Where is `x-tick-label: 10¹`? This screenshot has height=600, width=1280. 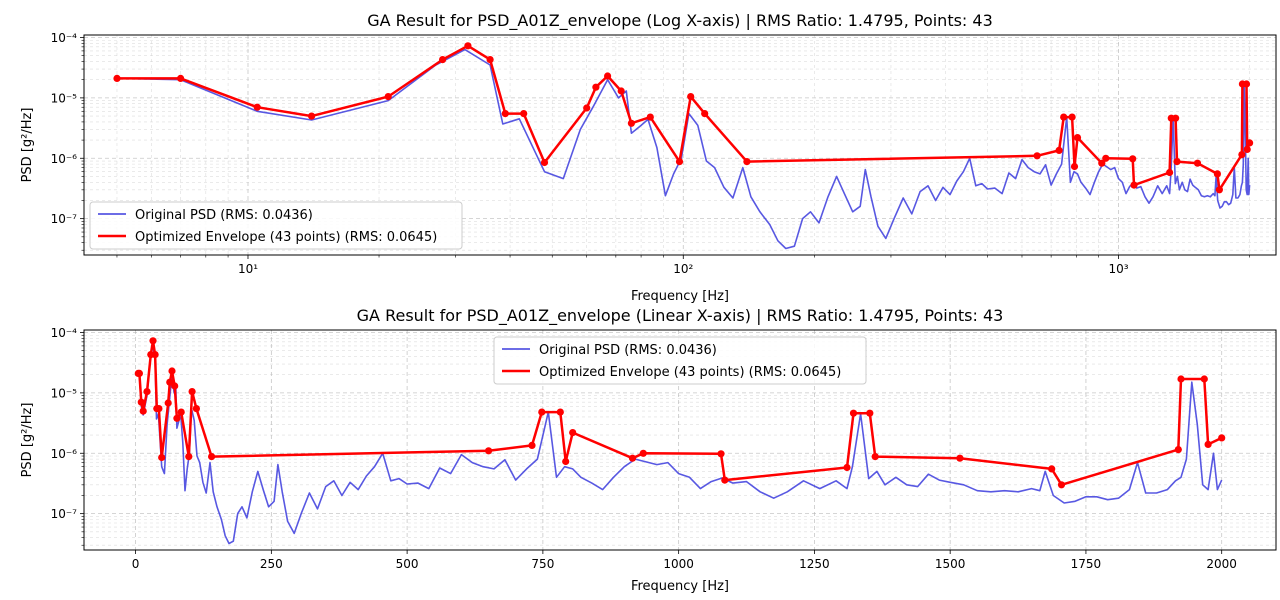 x-tick-label: 10¹ is located at coordinates (248, 269).